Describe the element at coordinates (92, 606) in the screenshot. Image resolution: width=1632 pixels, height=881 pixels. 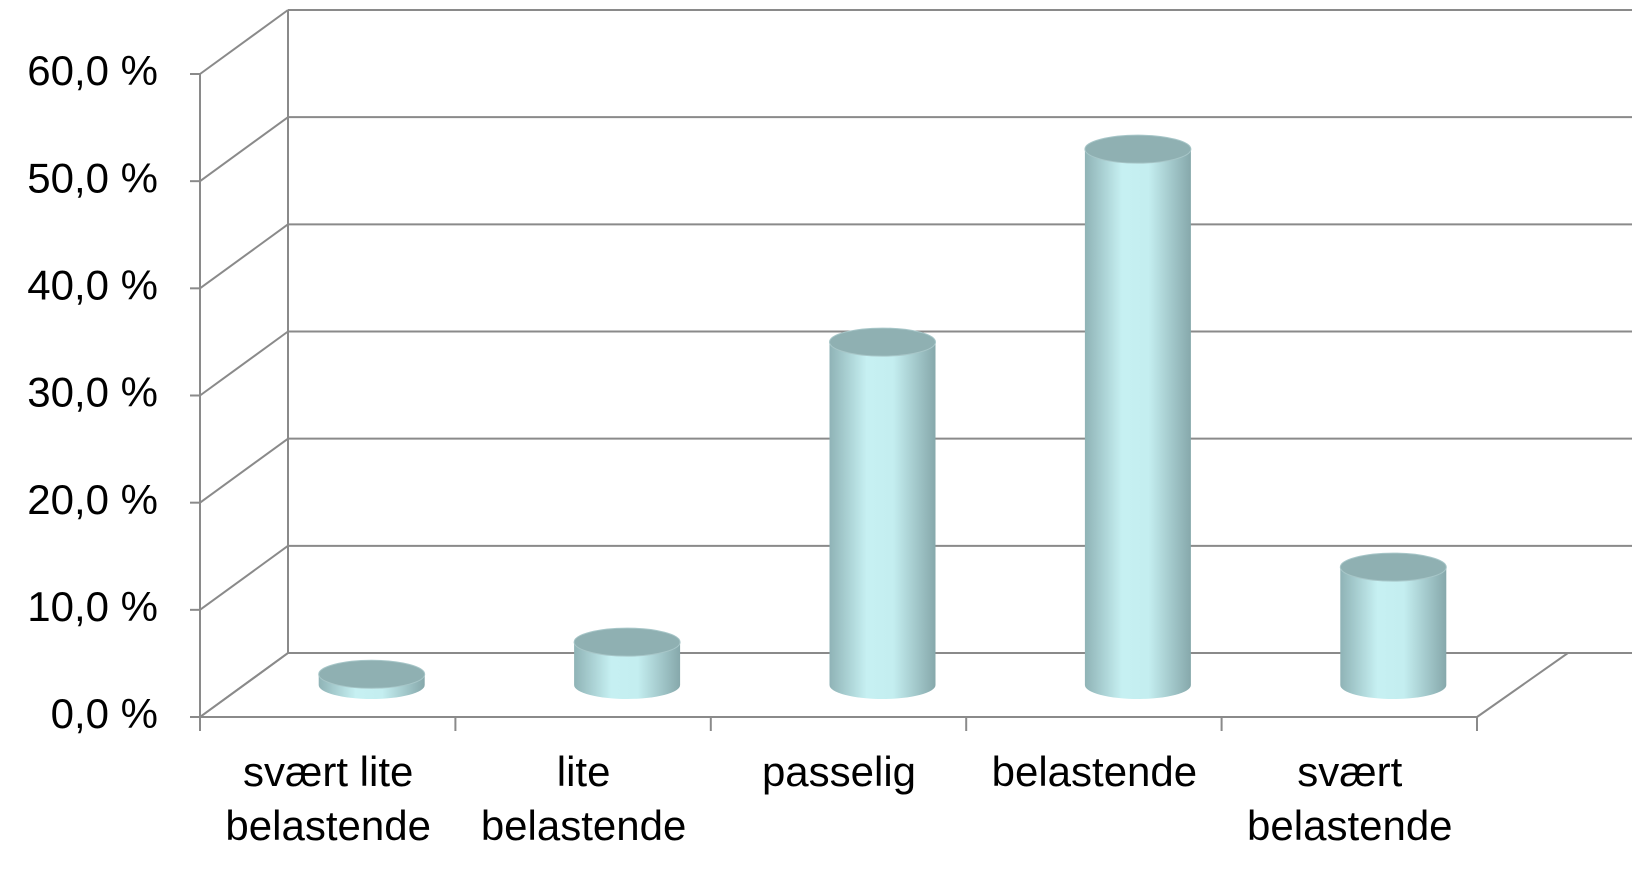
I see `y-tick-label: 10,0 %` at that location.